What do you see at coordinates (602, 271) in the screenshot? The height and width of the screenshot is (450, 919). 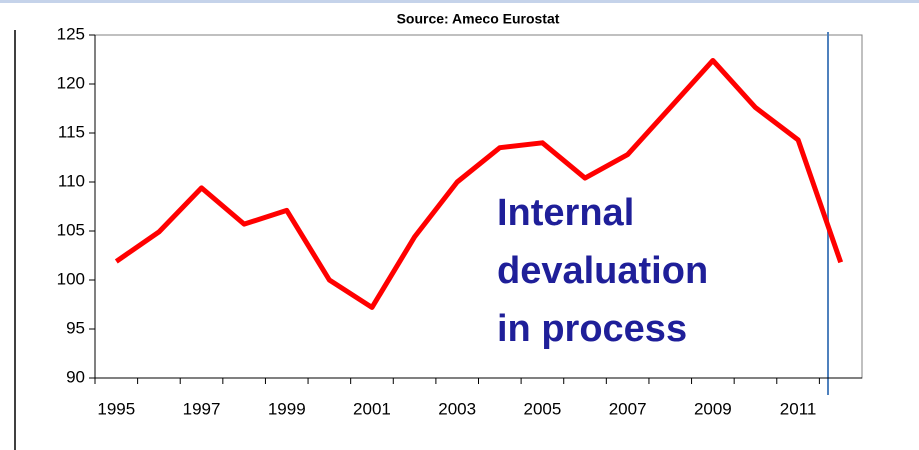 I see `annotation: devaluation` at bounding box center [602, 271].